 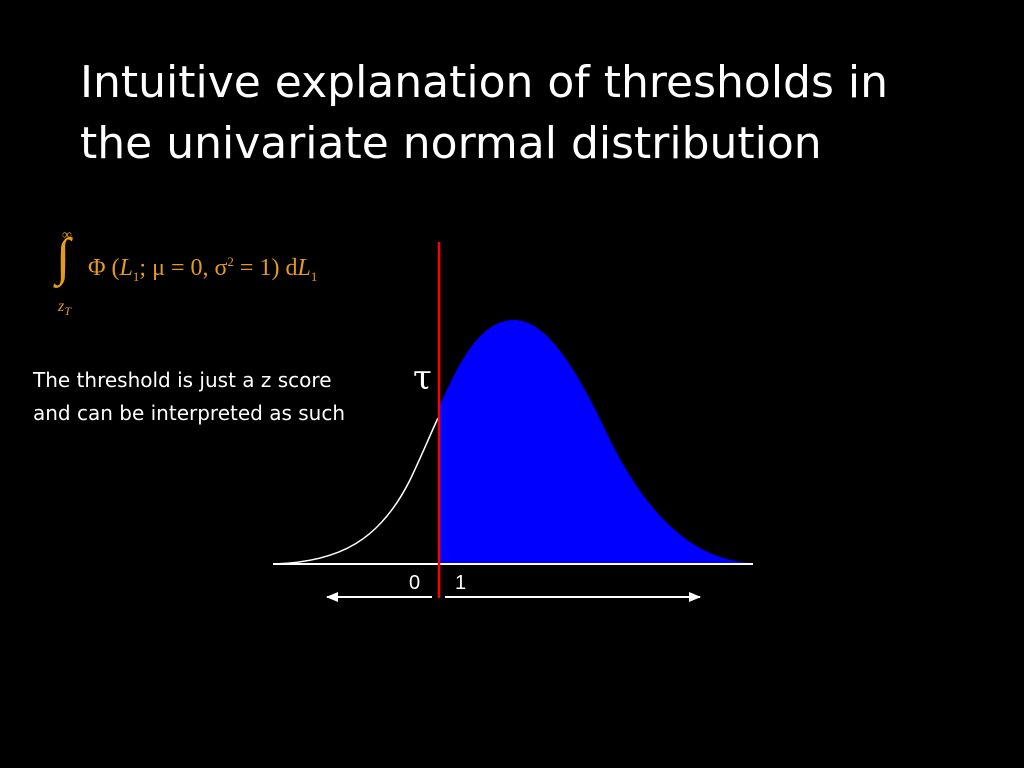 What do you see at coordinates (451, 143) in the screenshot?
I see `title-line-2: the univariate normal distribution` at bounding box center [451, 143].